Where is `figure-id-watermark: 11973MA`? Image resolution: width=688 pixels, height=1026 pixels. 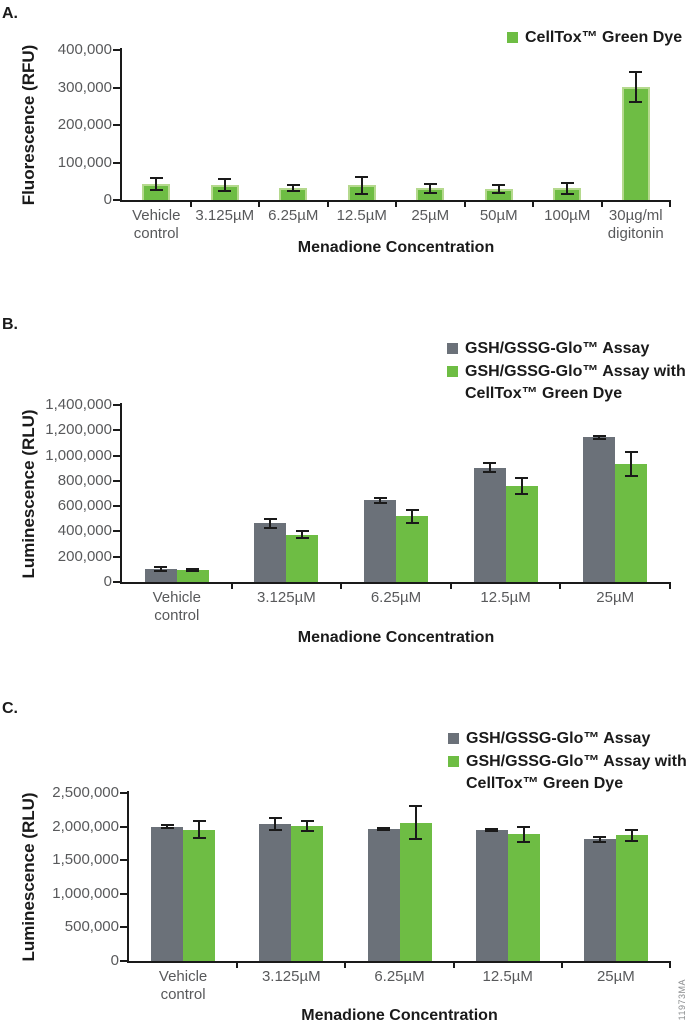
figure-id-watermark: 11973MA is located at coordinates (682, 999).